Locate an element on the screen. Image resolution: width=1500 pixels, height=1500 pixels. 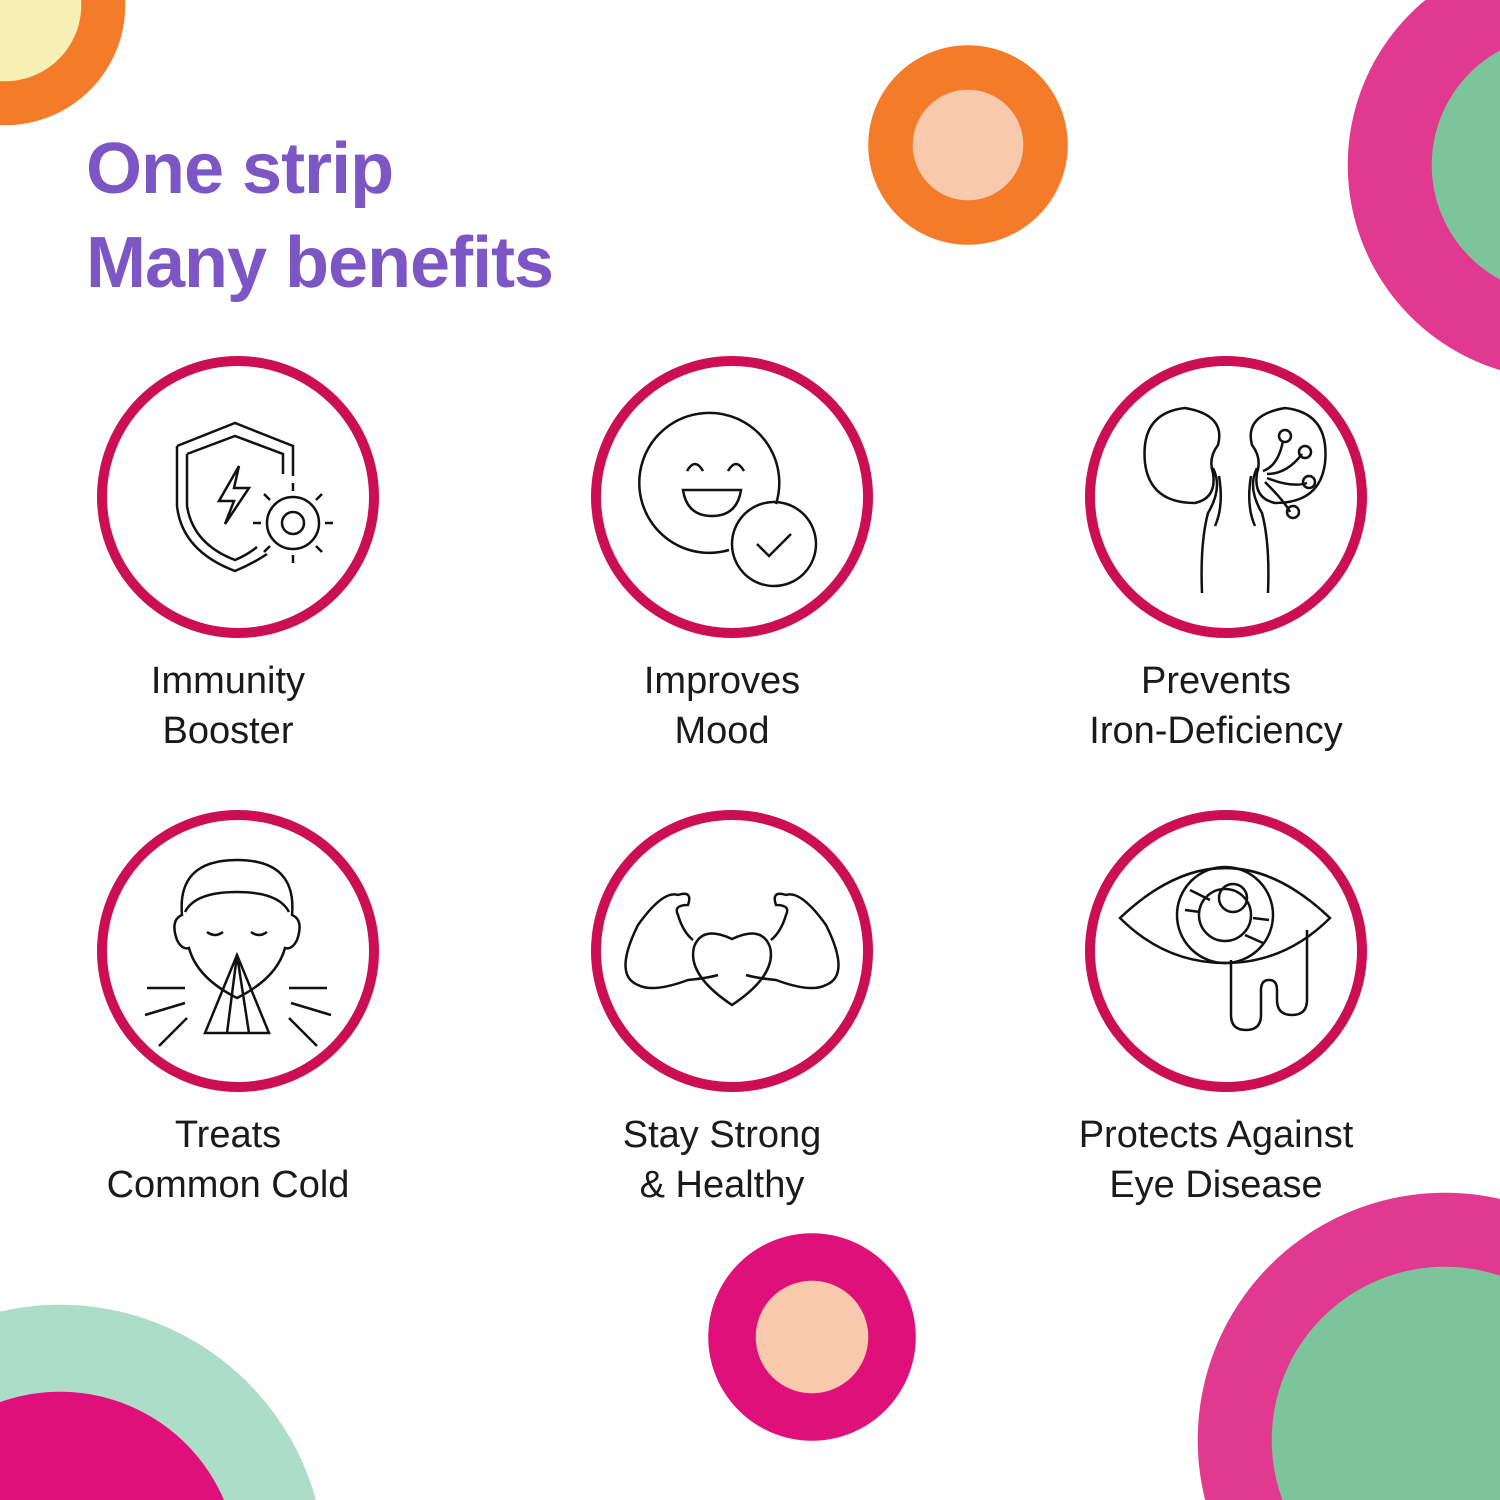
label-line1: Stay Strong is located at coordinates (722, 1135).